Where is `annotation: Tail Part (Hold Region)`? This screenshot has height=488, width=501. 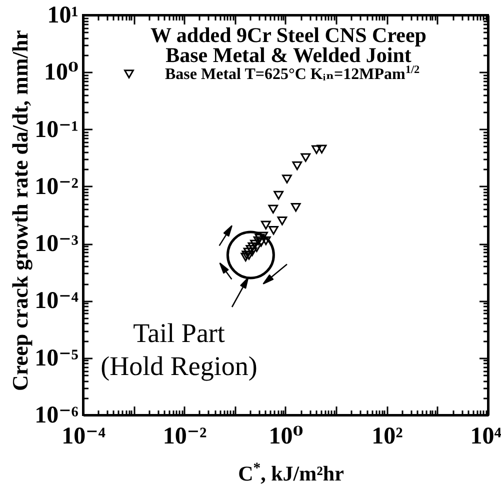 annotation: Tail Part (Hold Region) is located at coordinates (179, 349).